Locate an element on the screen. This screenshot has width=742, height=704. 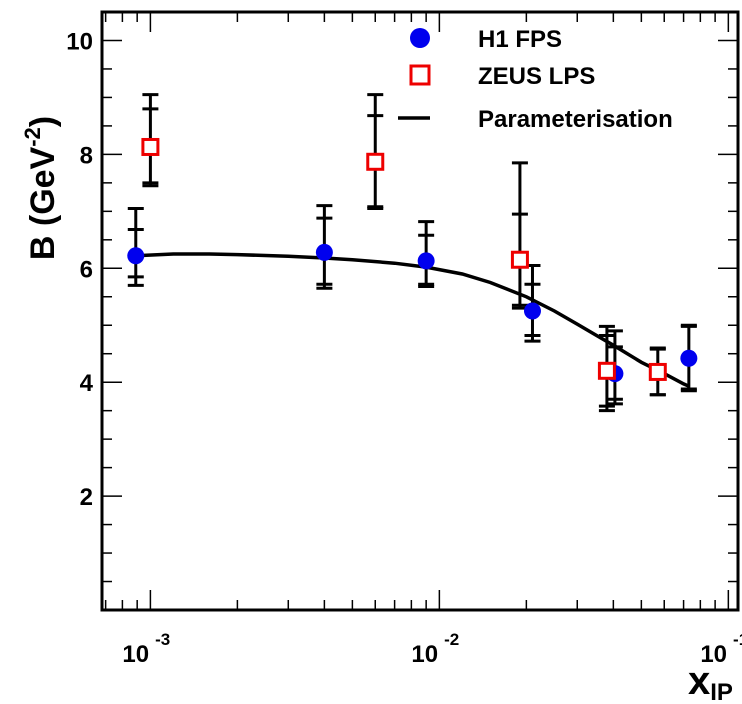
legend-zeus-label: ZEUS LPS is located at coordinates (536, 76).